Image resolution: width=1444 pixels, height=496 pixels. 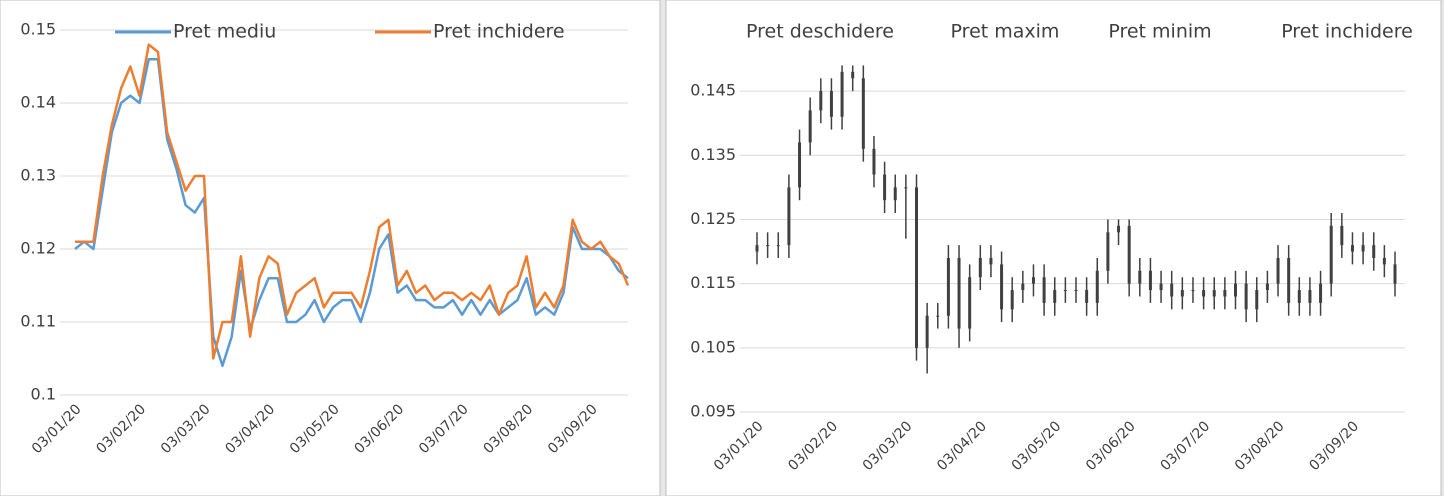 I want to click on y-tick-label: 0.125, so click(x=713, y=218).